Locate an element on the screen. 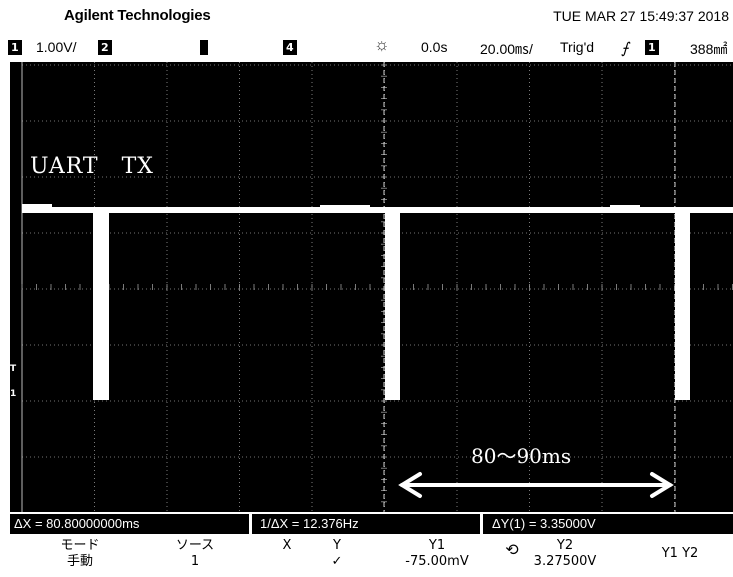 This screenshot has width=733, height=577. trigger-level: 388㎟ is located at coordinates (709, 49).